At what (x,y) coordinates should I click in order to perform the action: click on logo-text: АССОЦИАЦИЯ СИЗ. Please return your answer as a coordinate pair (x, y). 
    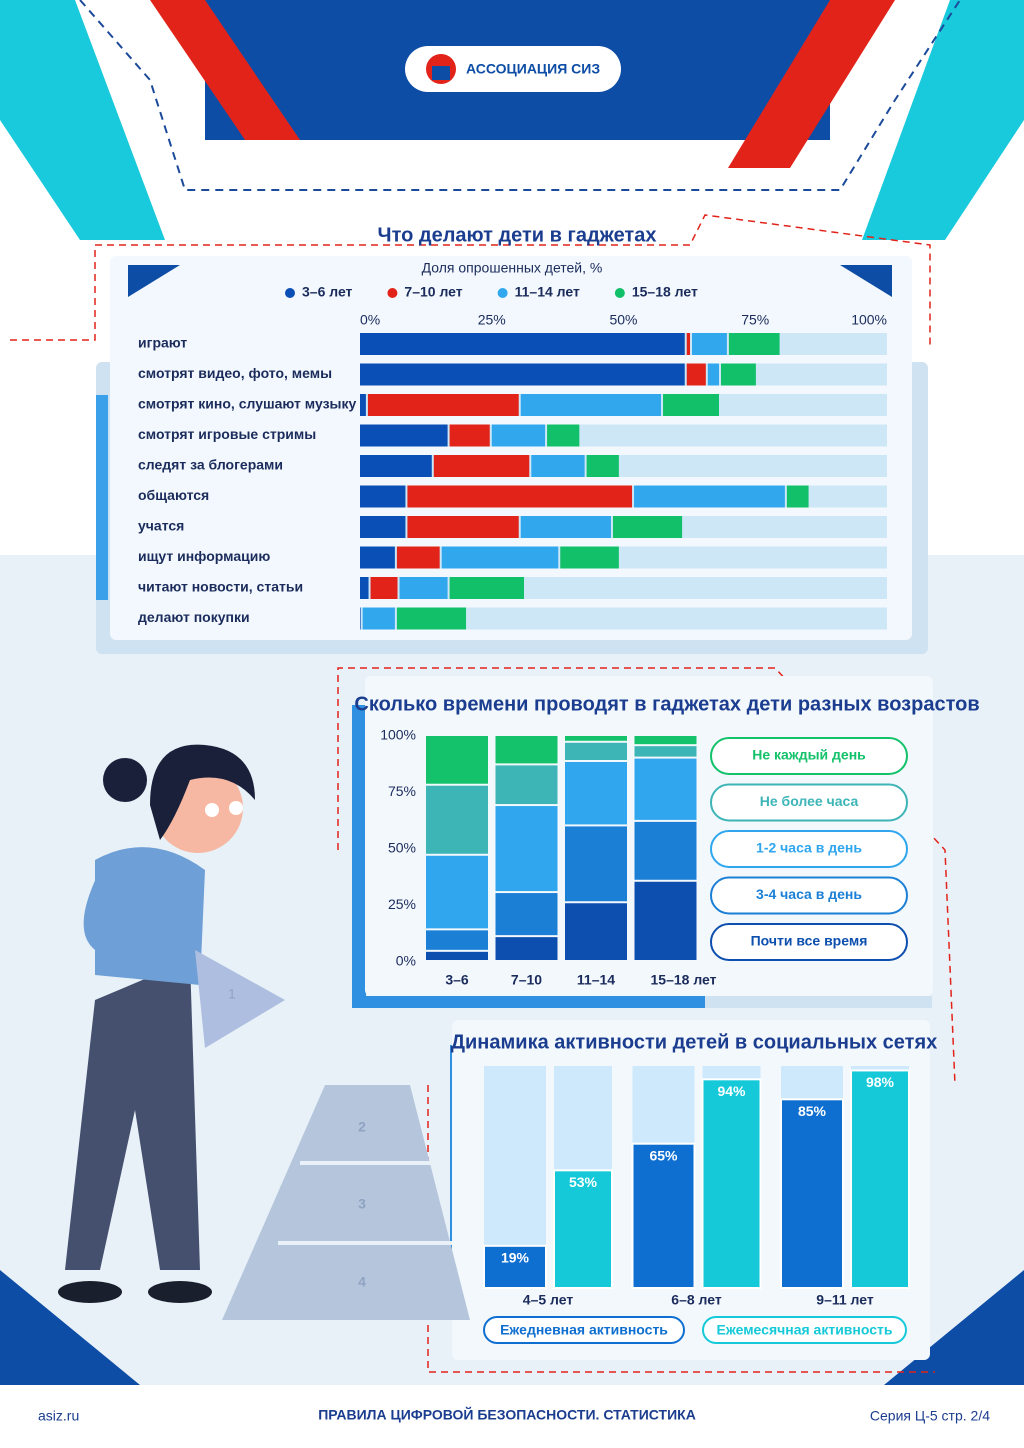
    Looking at the image, I should click on (533, 69).